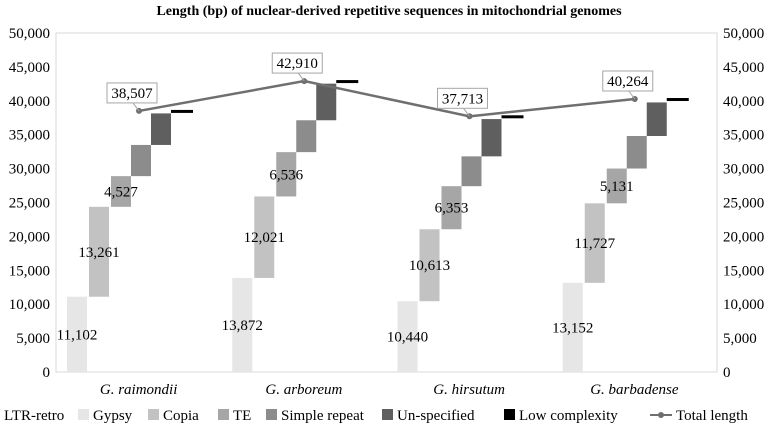  What do you see at coordinates (29, 136) in the screenshot?
I see `y-tick-label-left: 35,000` at bounding box center [29, 136].